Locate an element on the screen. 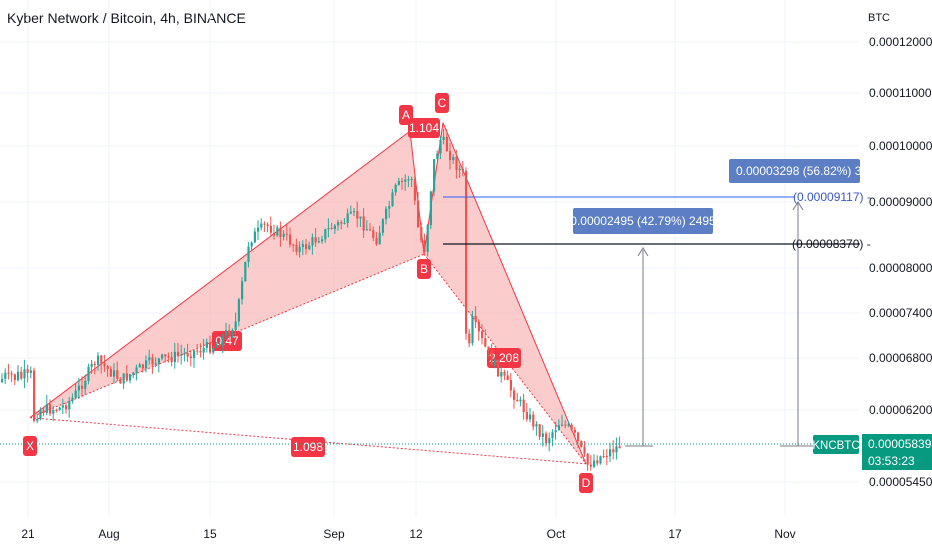 This screenshot has height=550, width=932. point-label-x: X is located at coordinates (30, 446).